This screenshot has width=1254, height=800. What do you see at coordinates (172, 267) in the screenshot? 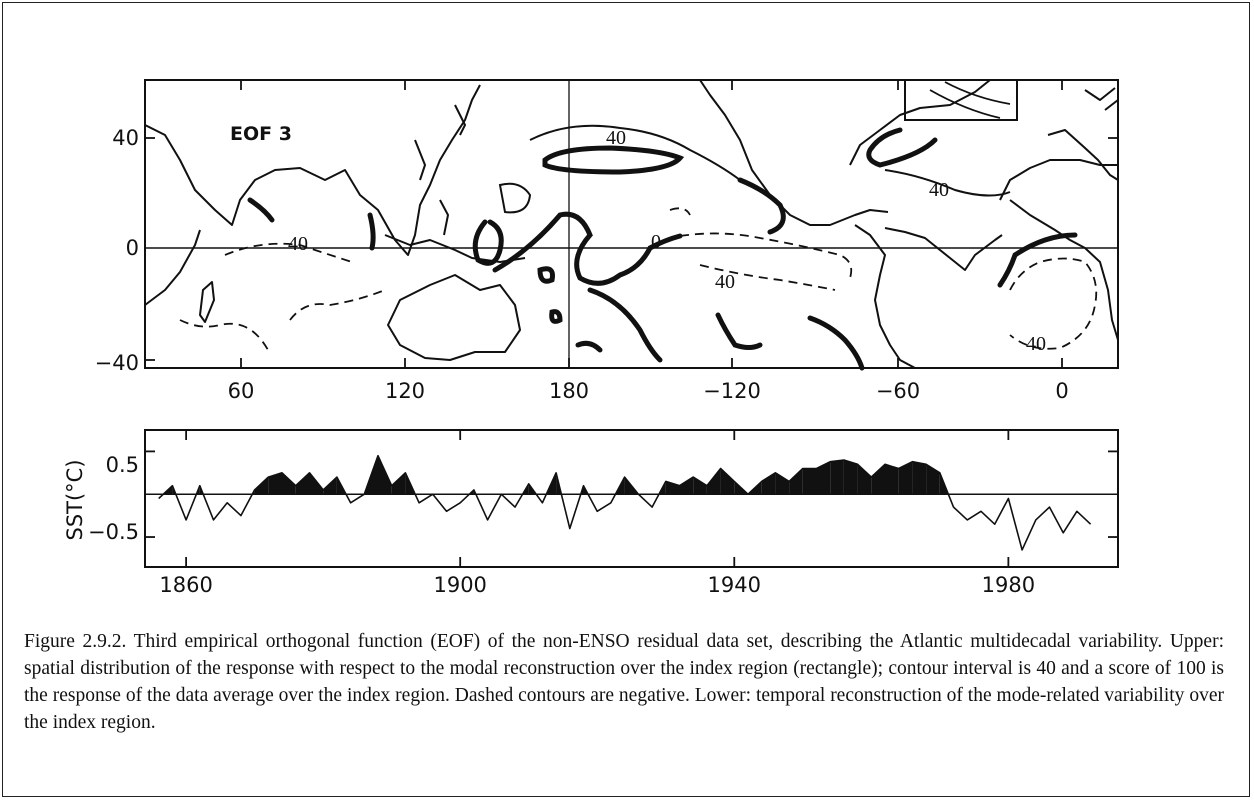
I see `africa-east-coast` at bounding box center [172, 267].